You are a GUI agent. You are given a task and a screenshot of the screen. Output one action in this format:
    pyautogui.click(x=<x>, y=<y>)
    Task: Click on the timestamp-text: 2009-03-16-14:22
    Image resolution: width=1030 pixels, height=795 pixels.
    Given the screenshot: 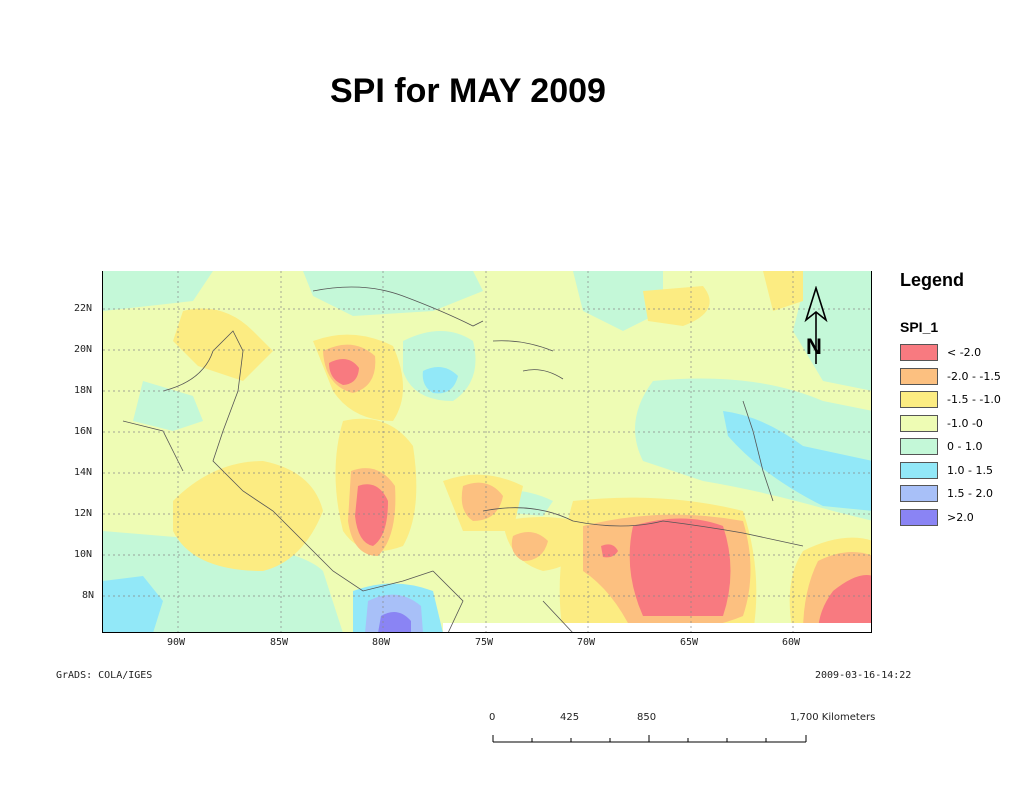 What is the action you would take?
    pyautogui.click(x=863, y=675)
    